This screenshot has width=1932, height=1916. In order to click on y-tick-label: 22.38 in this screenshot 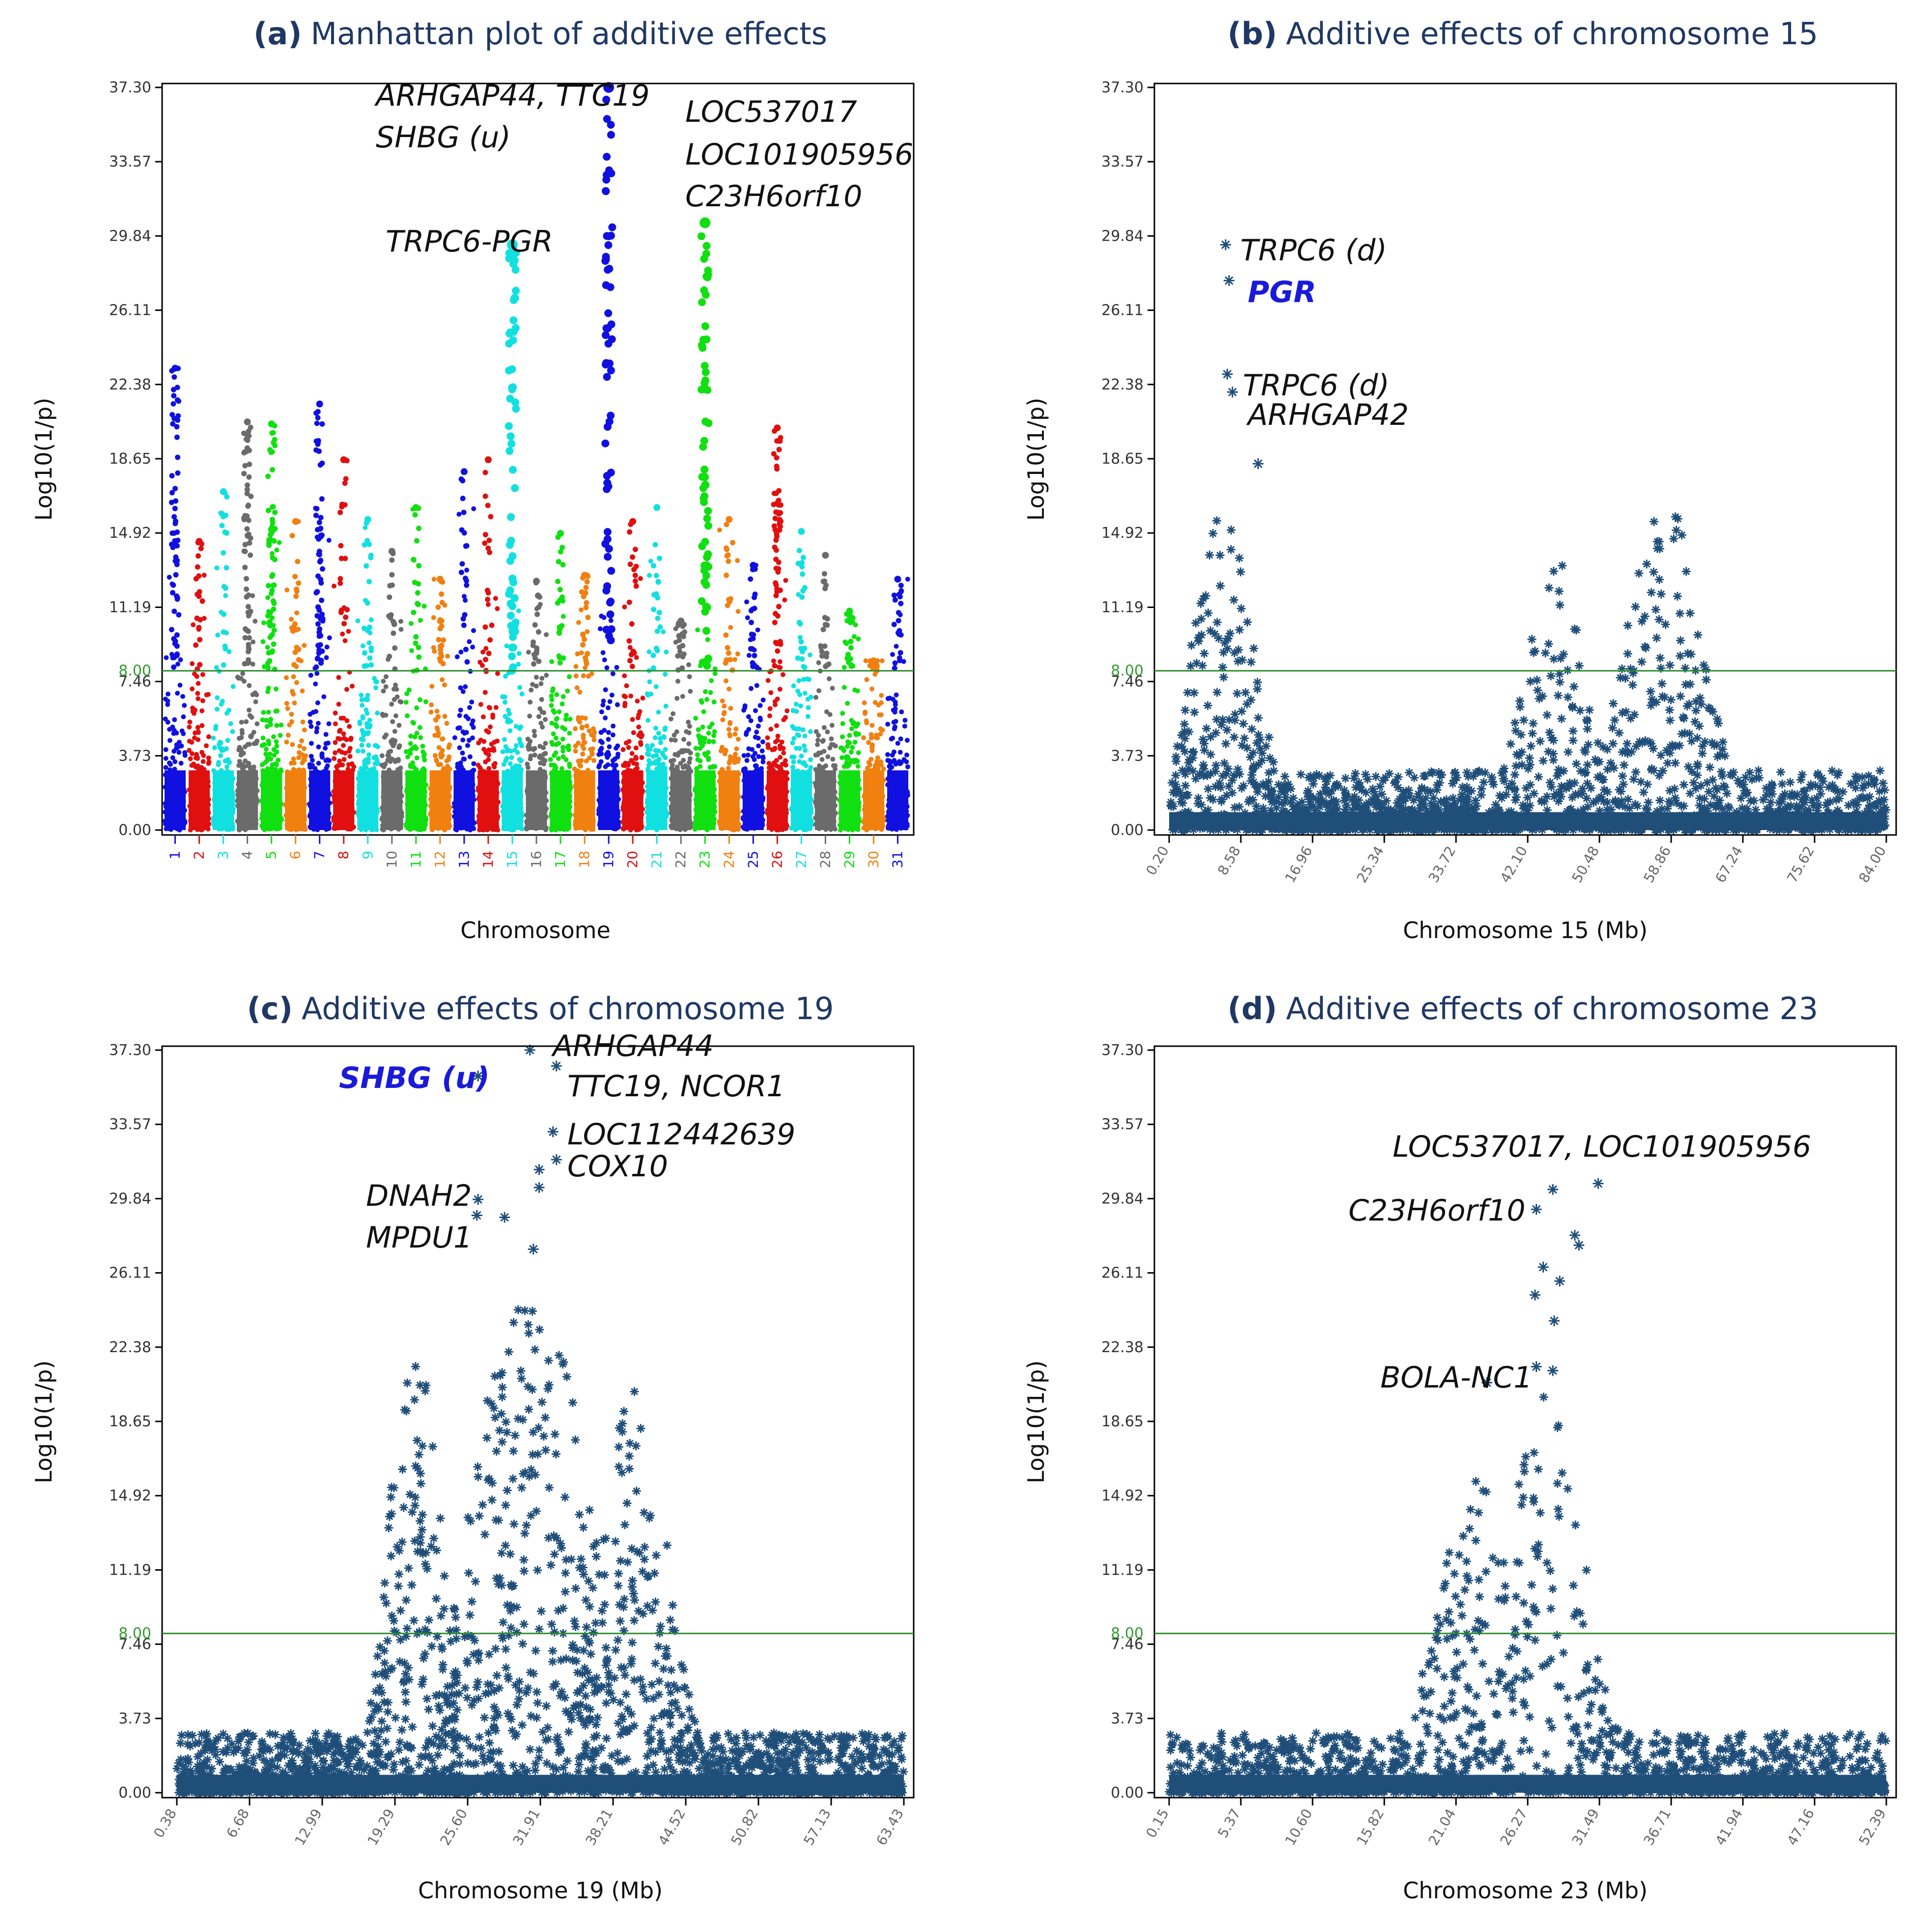, I will do `click(130, 384)`.